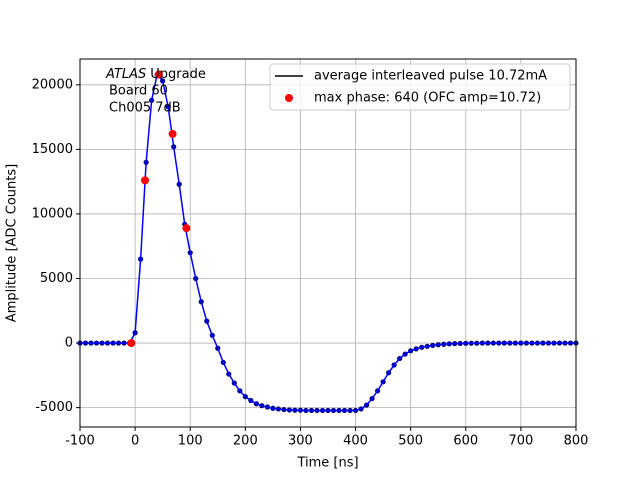 This screenshot has width=640, height=484. I want to click on x-tick-label: 300, so click(300, 441).